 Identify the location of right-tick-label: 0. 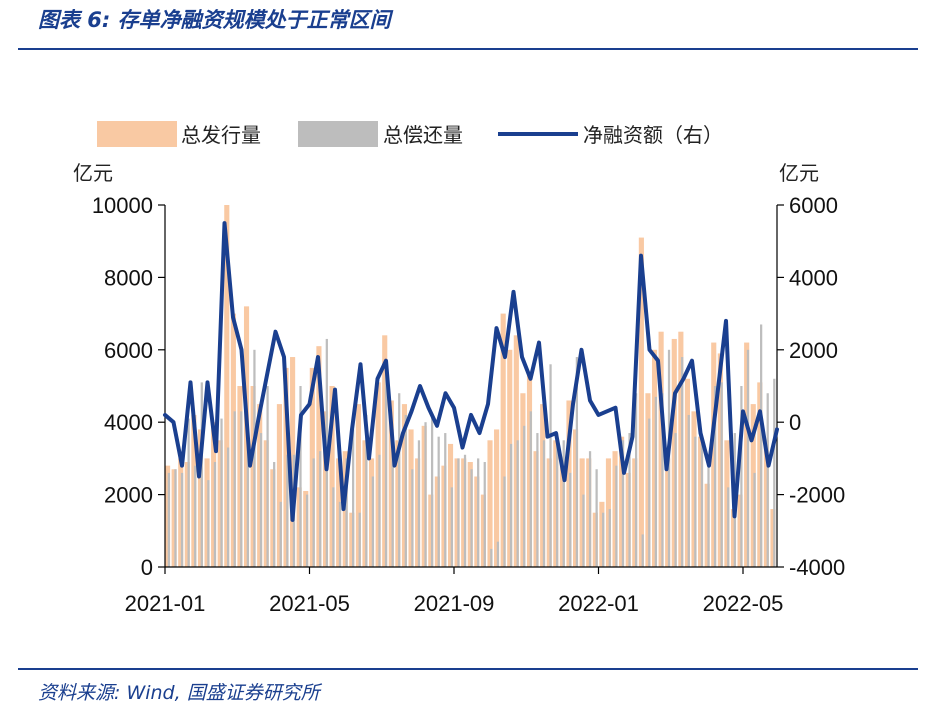
(795, 422).